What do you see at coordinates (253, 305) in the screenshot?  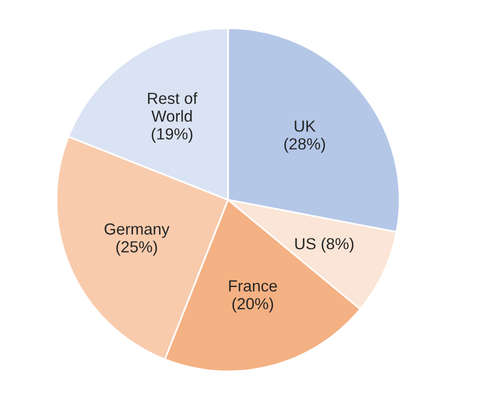 I see `data-label: (20%)` at bounding box center [253, 305].